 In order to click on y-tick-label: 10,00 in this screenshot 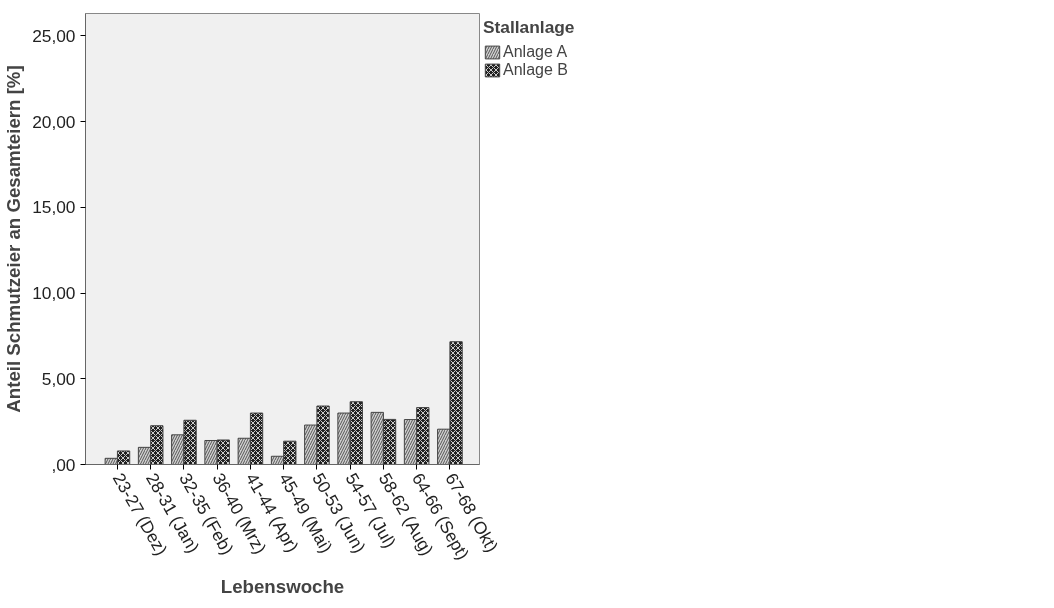, I will do `click(54, 293)`.